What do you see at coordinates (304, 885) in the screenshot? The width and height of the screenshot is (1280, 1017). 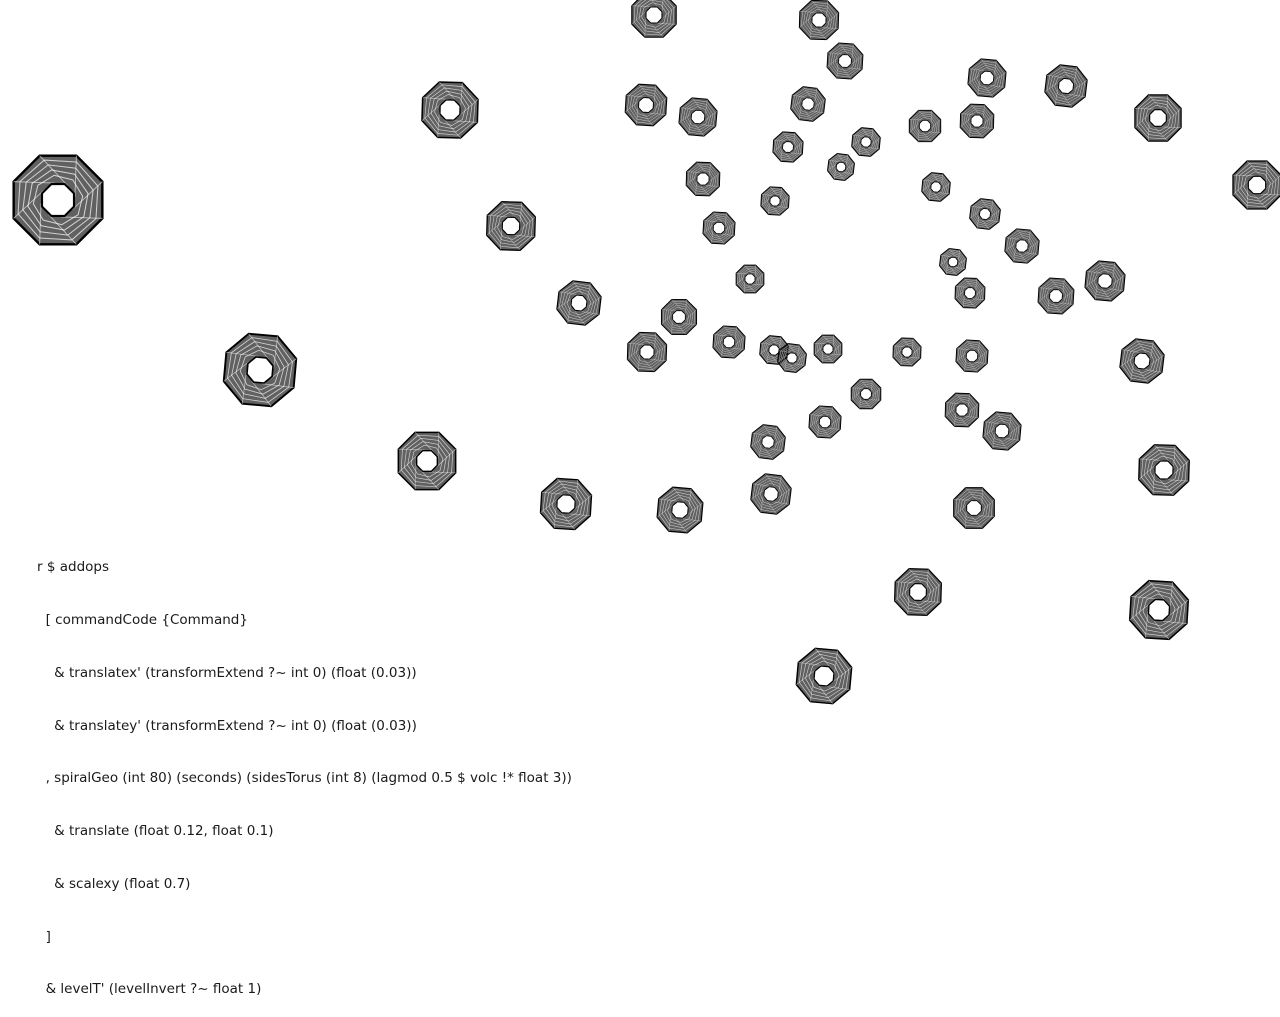 I see `code-line: & scalexy (float 0.7)` at bounding box center [304, 885].